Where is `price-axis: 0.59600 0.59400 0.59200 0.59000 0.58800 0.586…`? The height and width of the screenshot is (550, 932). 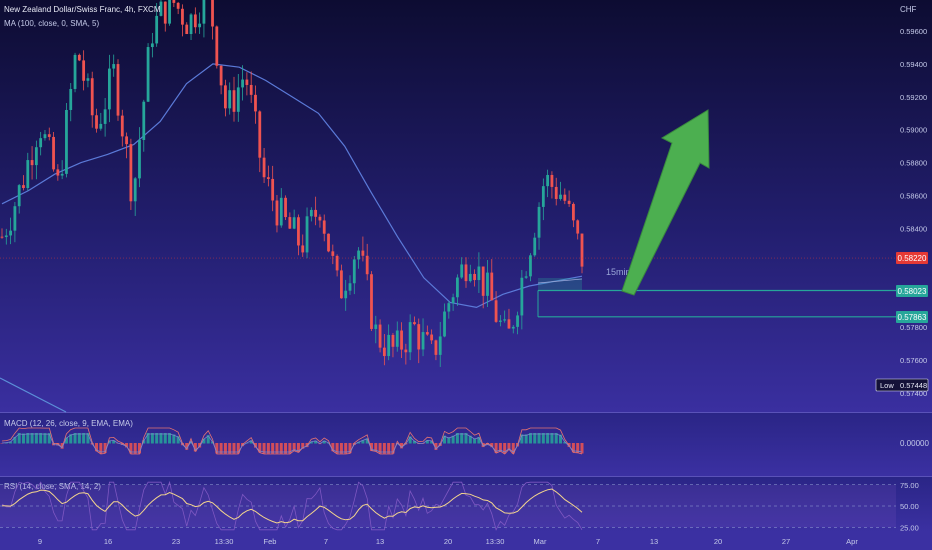 price-axis: 0.59600 0.59400 0.59200 0.59000 0.58800 0.586… is located at coordinates (913, 212).